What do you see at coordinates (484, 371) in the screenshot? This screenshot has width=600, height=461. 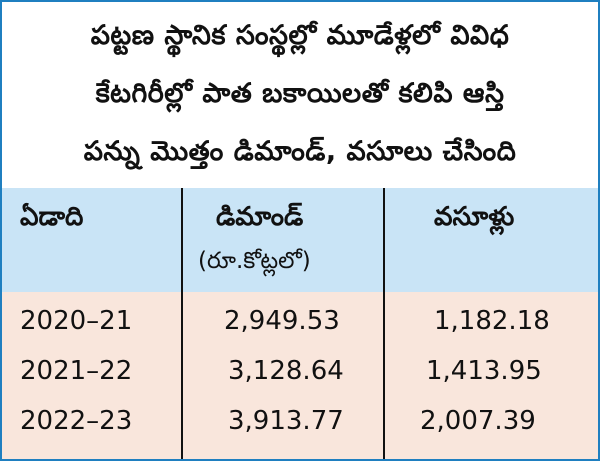 I see `cell-collection-2: 1,413.95` at bounding box center [484, 371].